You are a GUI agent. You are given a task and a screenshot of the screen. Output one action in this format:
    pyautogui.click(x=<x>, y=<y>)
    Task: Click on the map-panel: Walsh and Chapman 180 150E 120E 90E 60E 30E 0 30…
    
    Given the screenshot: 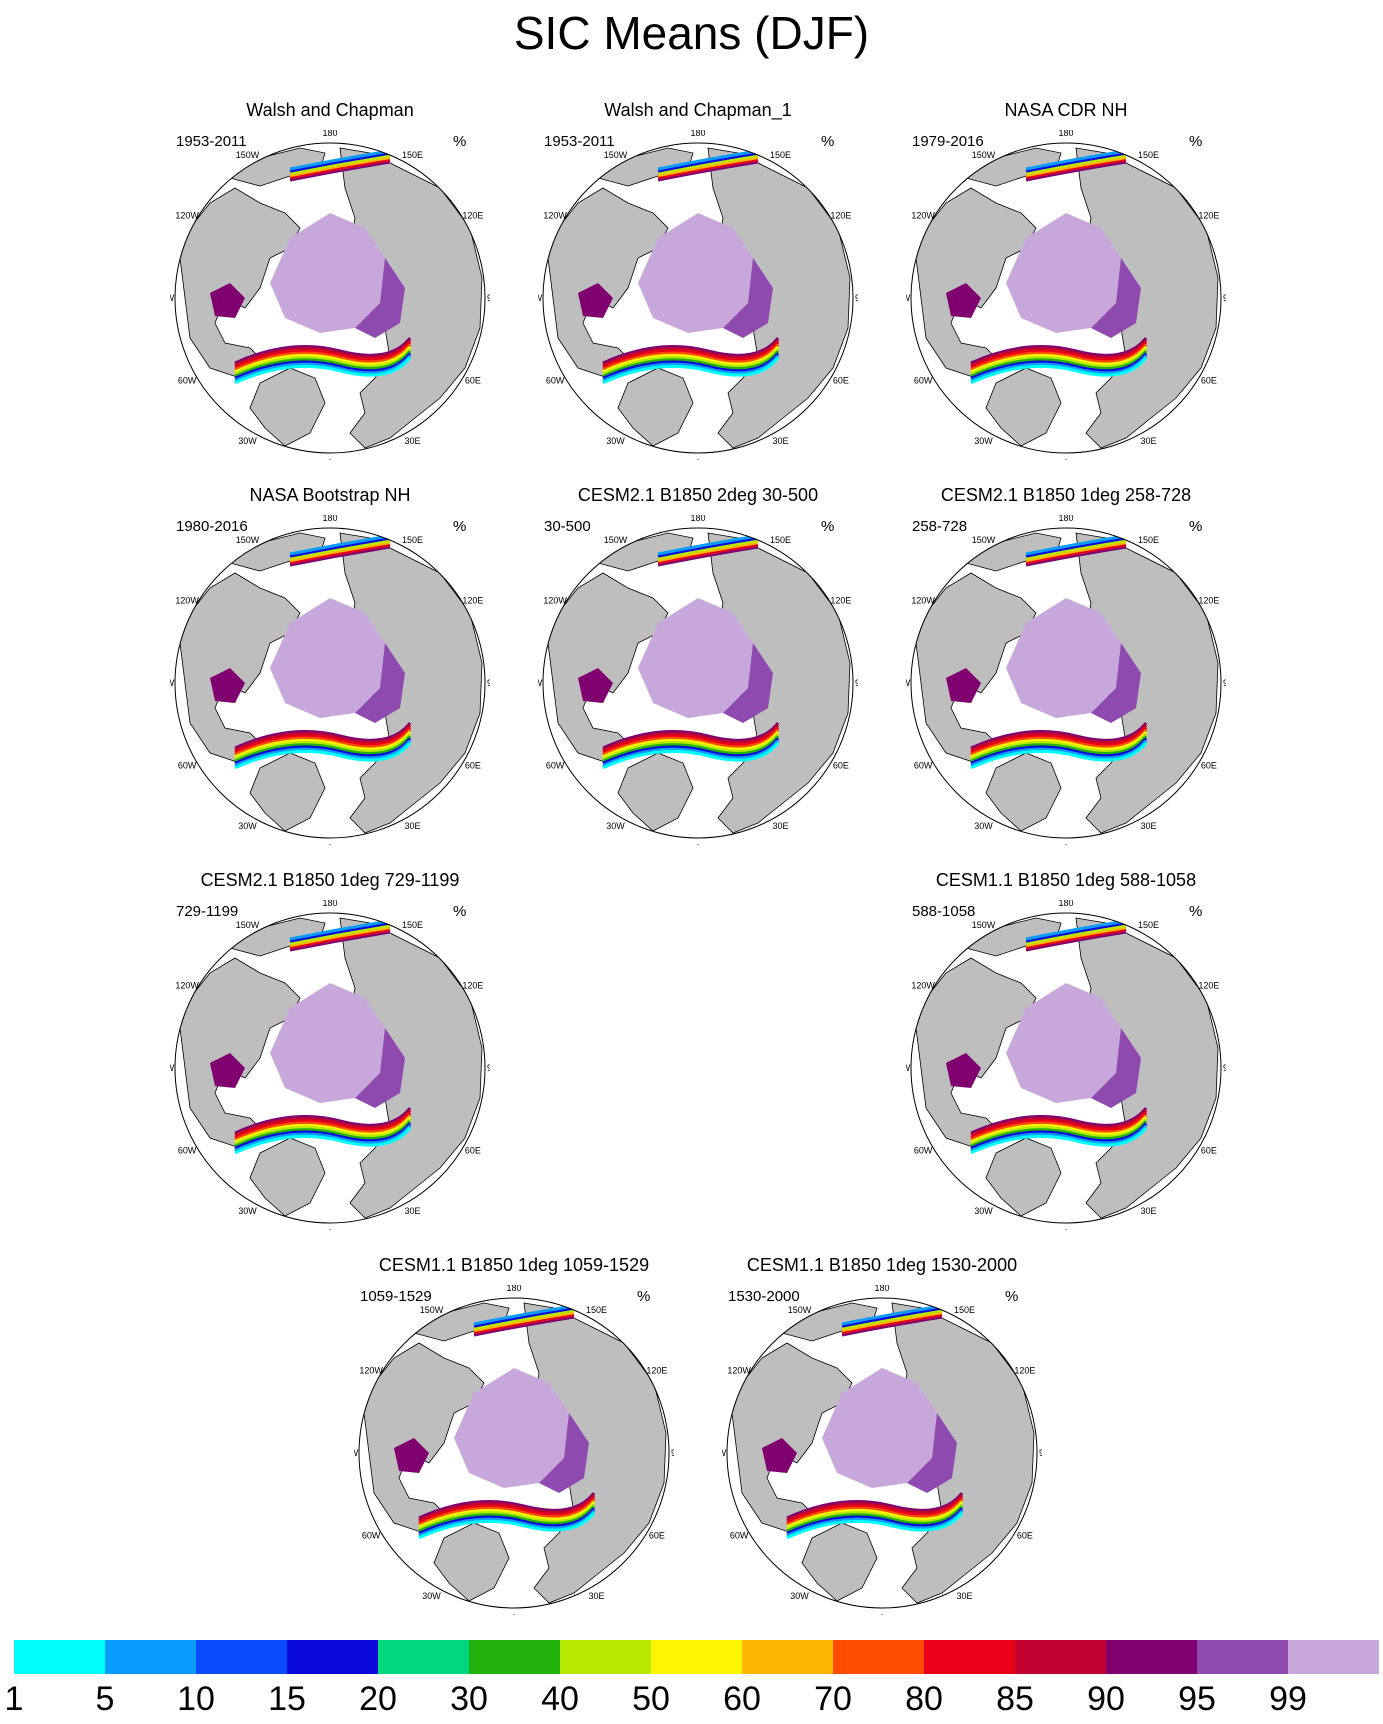 What is the action you would take?
    pyautogui.click(x=330, y=280)
    